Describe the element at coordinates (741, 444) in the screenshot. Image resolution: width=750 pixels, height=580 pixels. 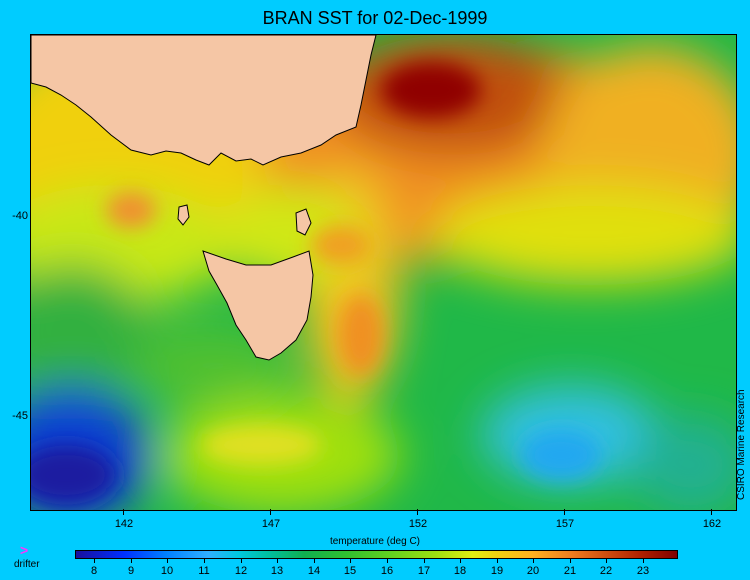
I see `credit-text: CSIRO Marine Research` at that location.